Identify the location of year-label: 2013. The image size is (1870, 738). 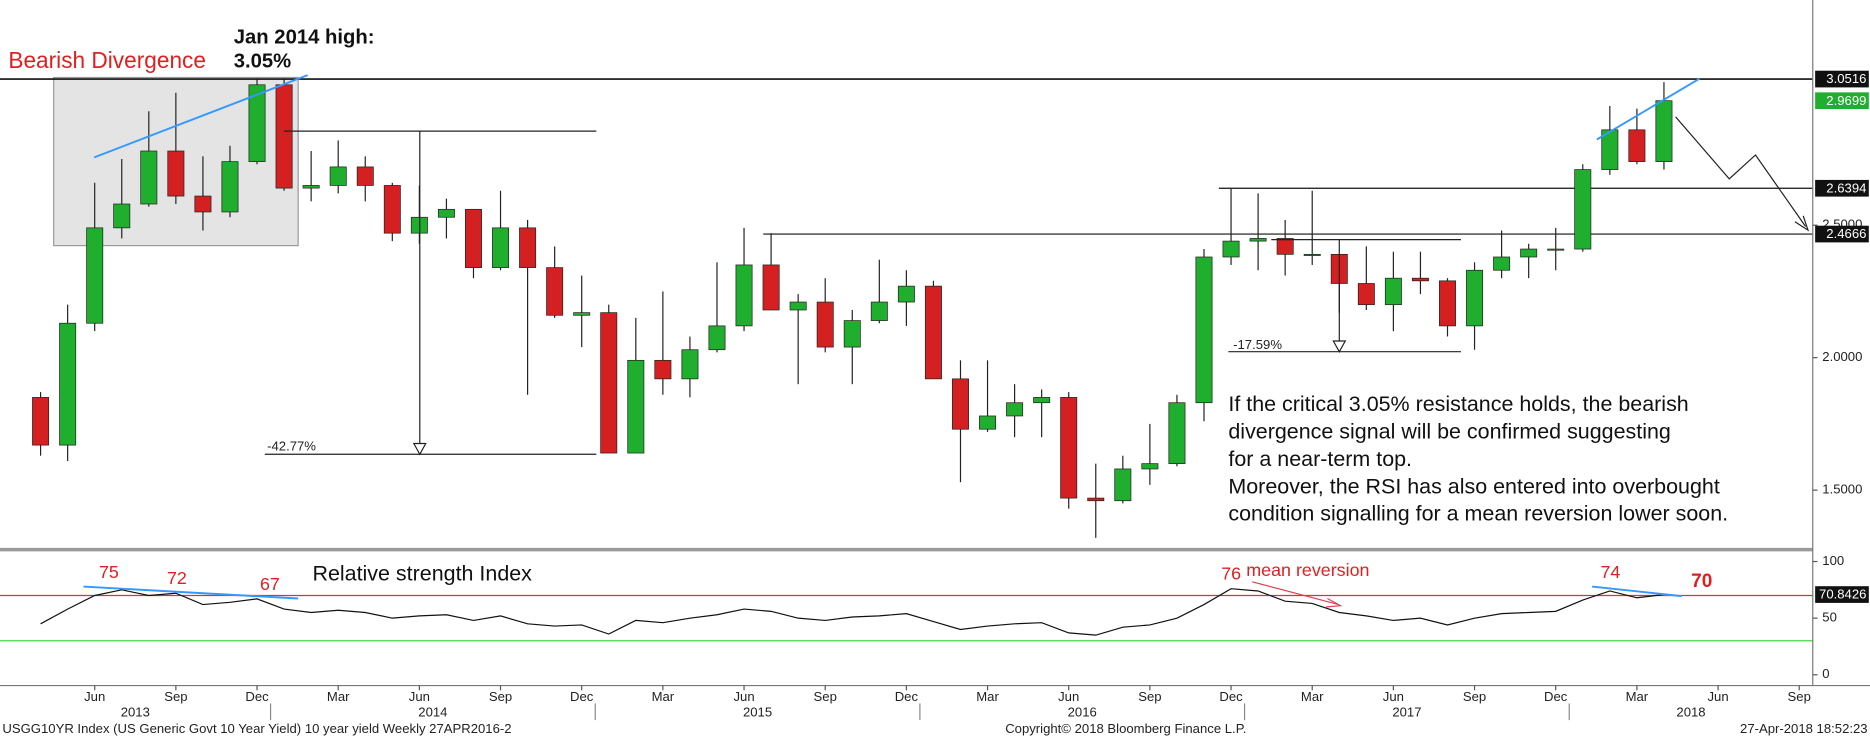
(135, 711).